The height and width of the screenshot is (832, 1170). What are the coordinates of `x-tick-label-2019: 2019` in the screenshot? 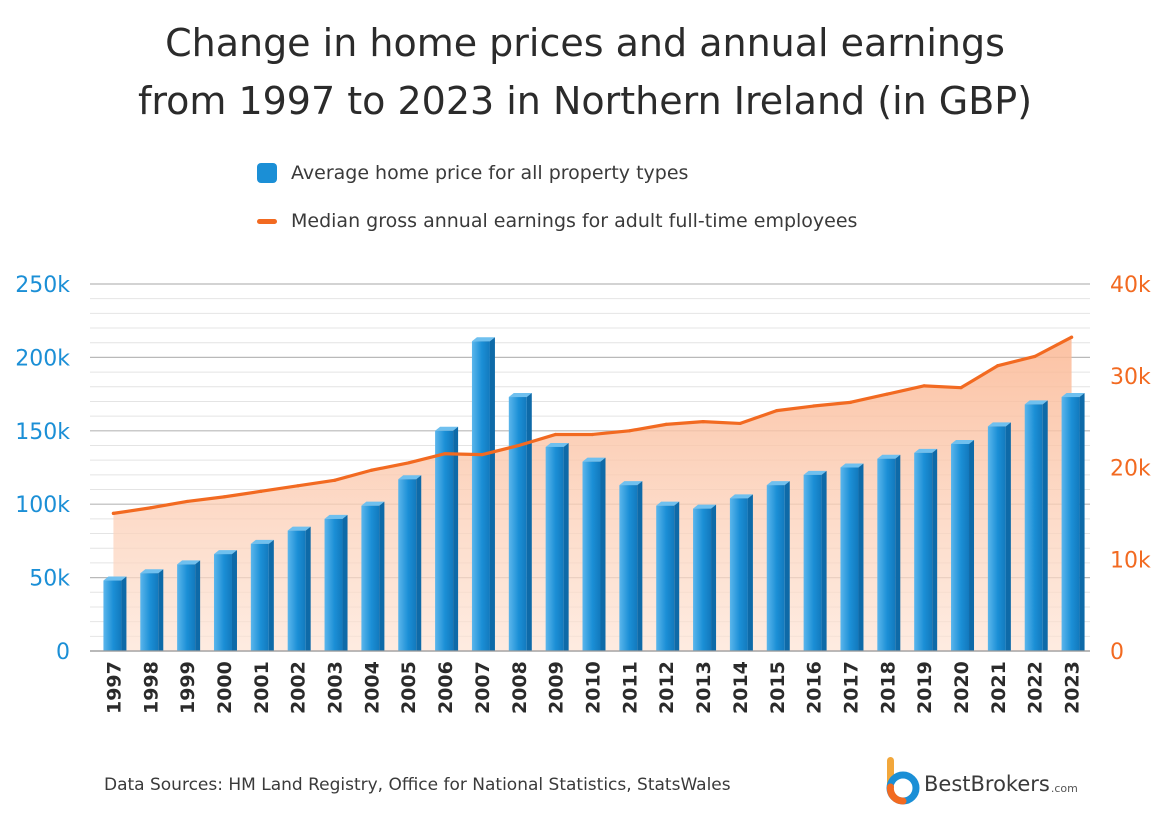 It's located at (925, 687).